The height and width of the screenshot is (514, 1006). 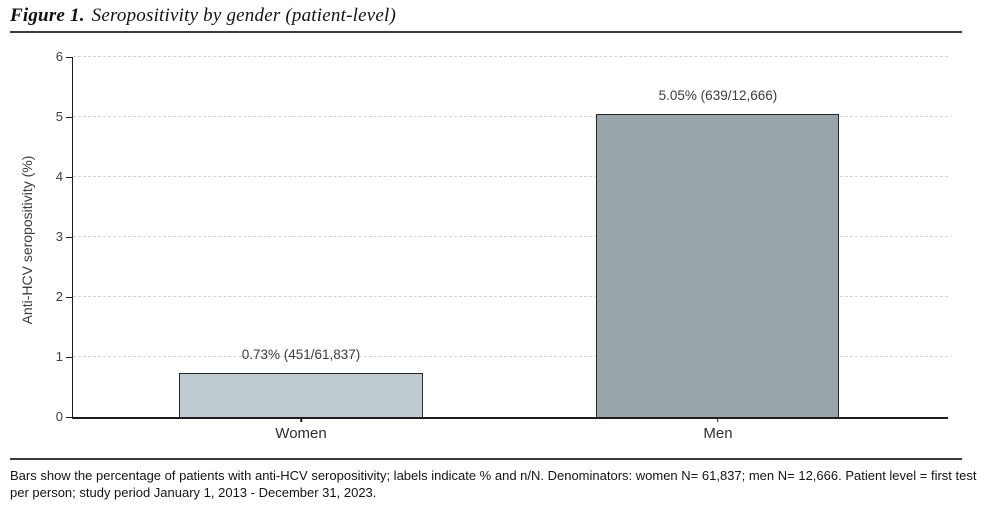 What do you see at coordinates (243, 15) in the screenshot?
I see `figure-caption: Seropositivity by gender (patient-level)` at bounding box center [243, 15].